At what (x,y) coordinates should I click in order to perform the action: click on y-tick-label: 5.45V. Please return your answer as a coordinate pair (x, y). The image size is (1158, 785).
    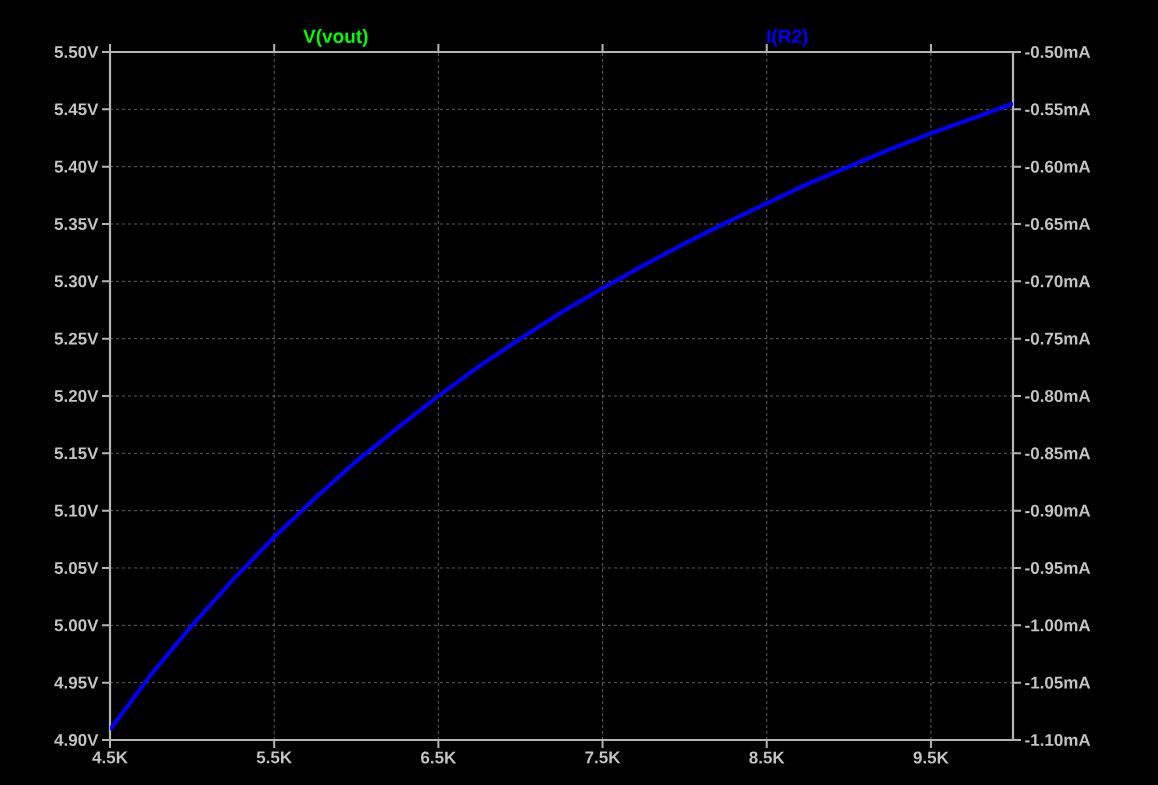
    Looking at the image, I should click on (76, 109).